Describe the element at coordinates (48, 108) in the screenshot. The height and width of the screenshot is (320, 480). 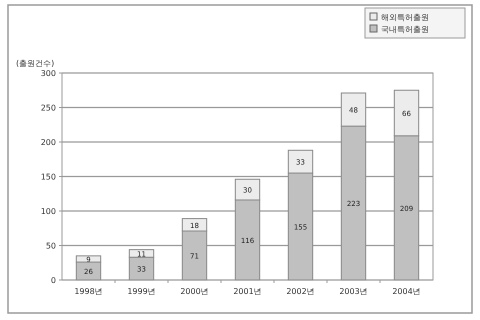
I see `y-tick-label: 250` at that location.